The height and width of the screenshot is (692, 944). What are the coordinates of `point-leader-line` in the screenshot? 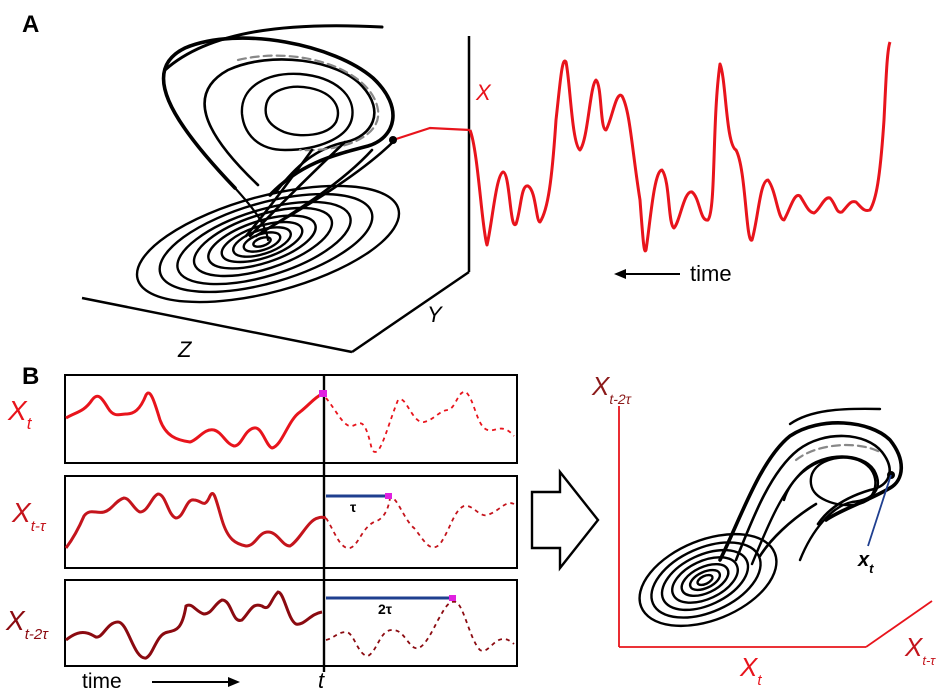 It's located at (879, 510).